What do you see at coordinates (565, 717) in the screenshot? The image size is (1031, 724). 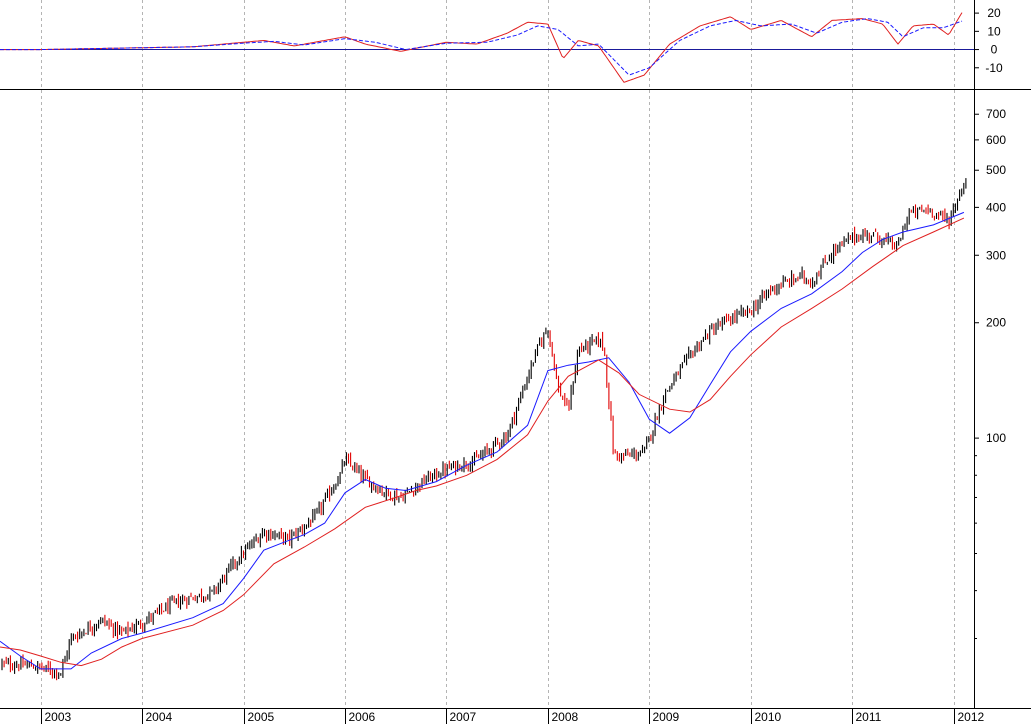 I see `year-label-2008: 2008` at bounding box center [565, 717].